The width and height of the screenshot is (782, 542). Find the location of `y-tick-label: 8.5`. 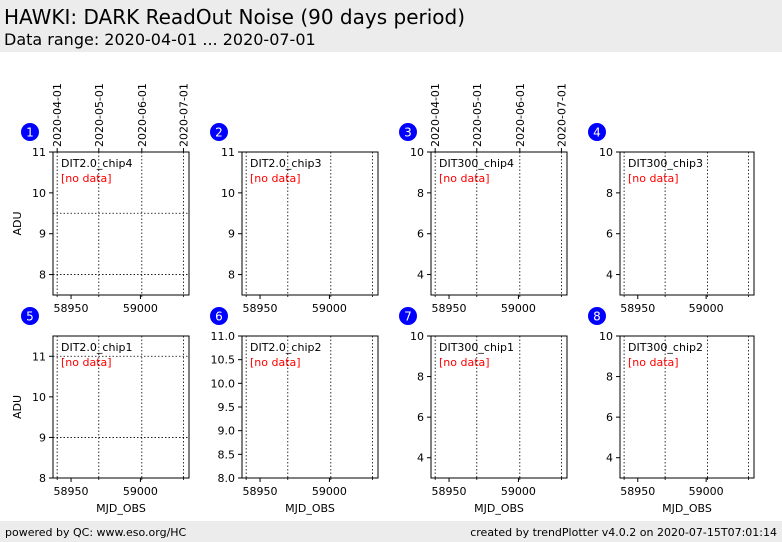

y-tick-label: 8.5 is located at coordinates (227, 454).